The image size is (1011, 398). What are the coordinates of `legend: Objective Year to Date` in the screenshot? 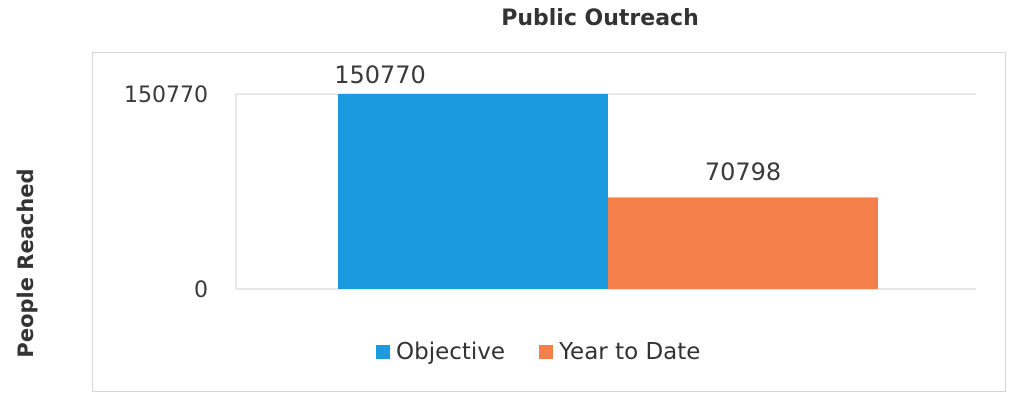 It's located at (555, 352).